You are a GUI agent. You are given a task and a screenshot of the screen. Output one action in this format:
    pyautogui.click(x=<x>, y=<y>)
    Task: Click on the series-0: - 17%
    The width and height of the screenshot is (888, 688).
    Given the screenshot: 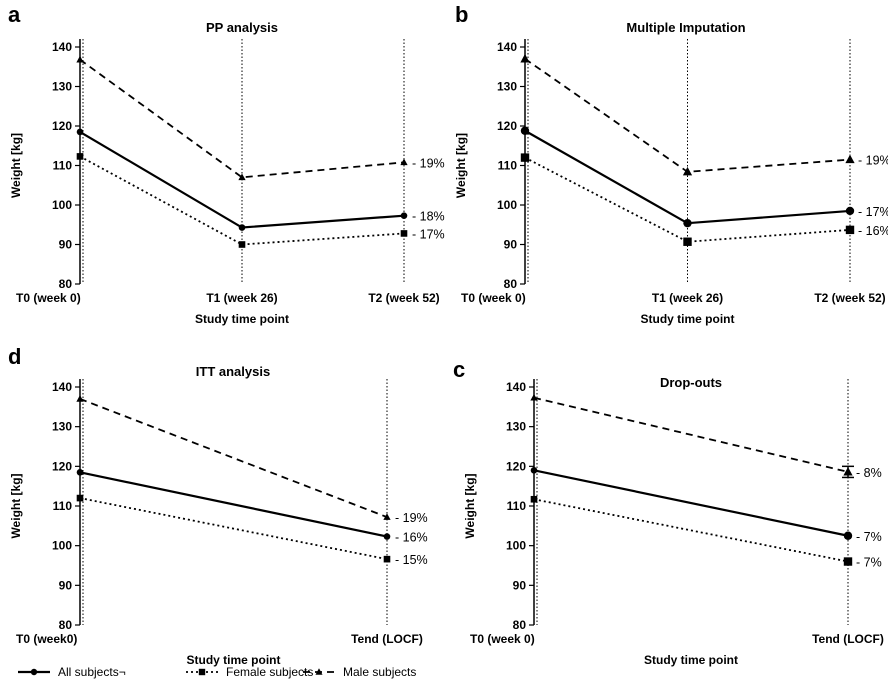 What is the action you would take?
    pyautogui.click(x=704, y=177)
    